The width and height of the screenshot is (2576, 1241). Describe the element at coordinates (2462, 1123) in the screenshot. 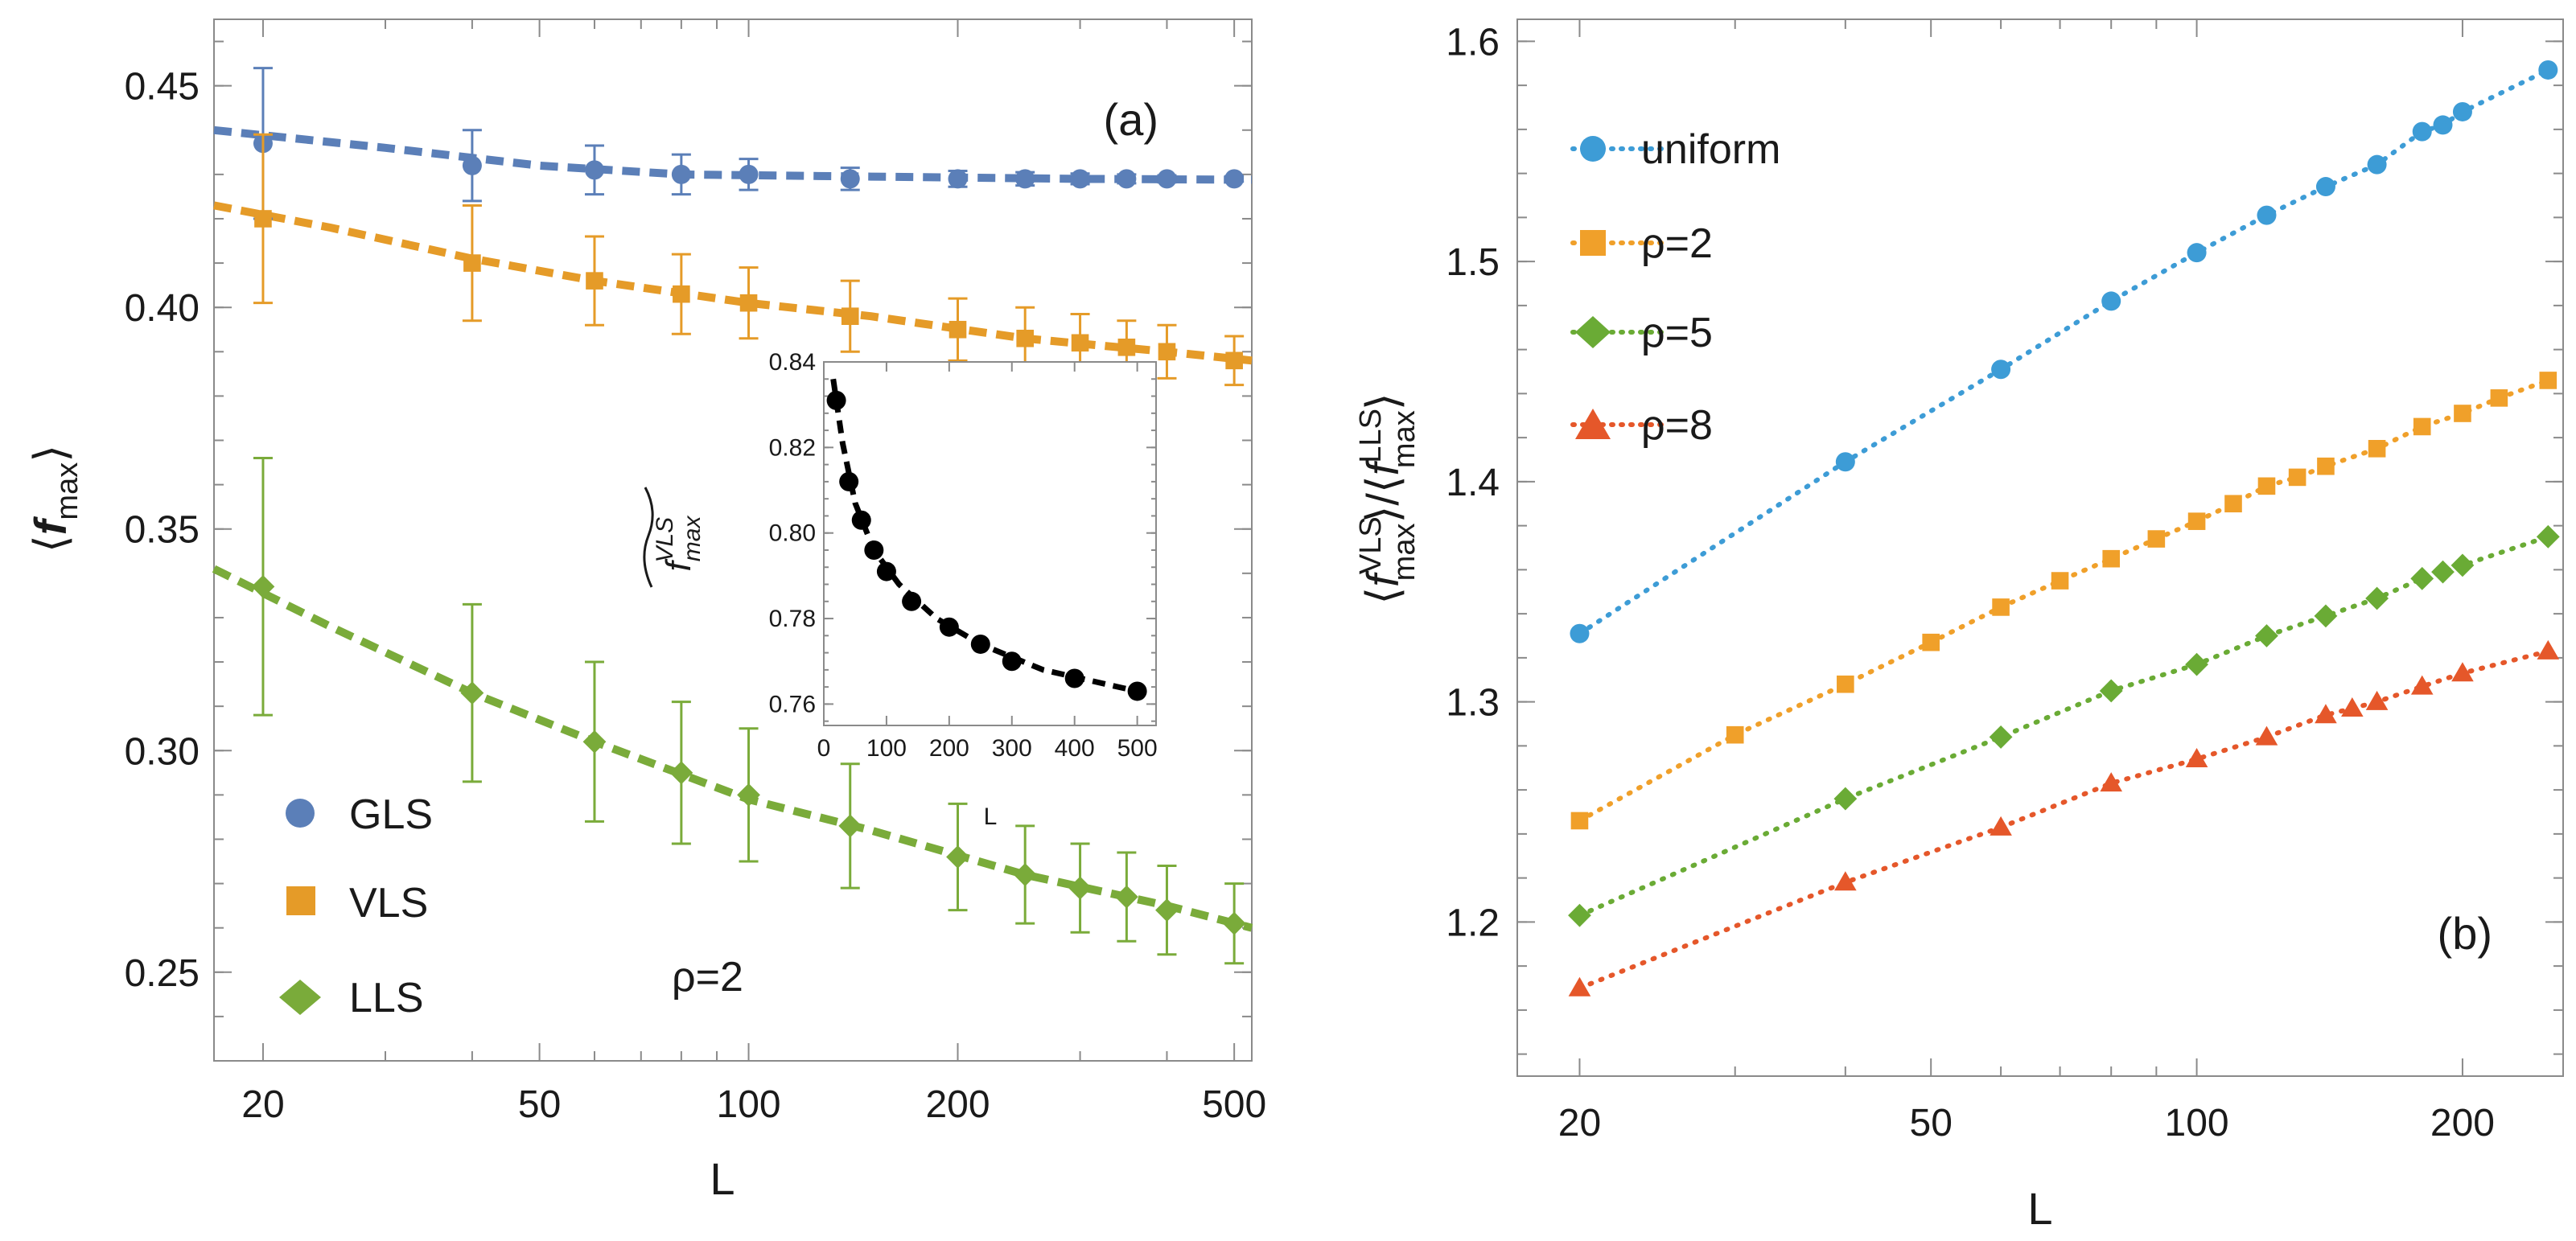

I see `x-tick-label: 200` at that location.